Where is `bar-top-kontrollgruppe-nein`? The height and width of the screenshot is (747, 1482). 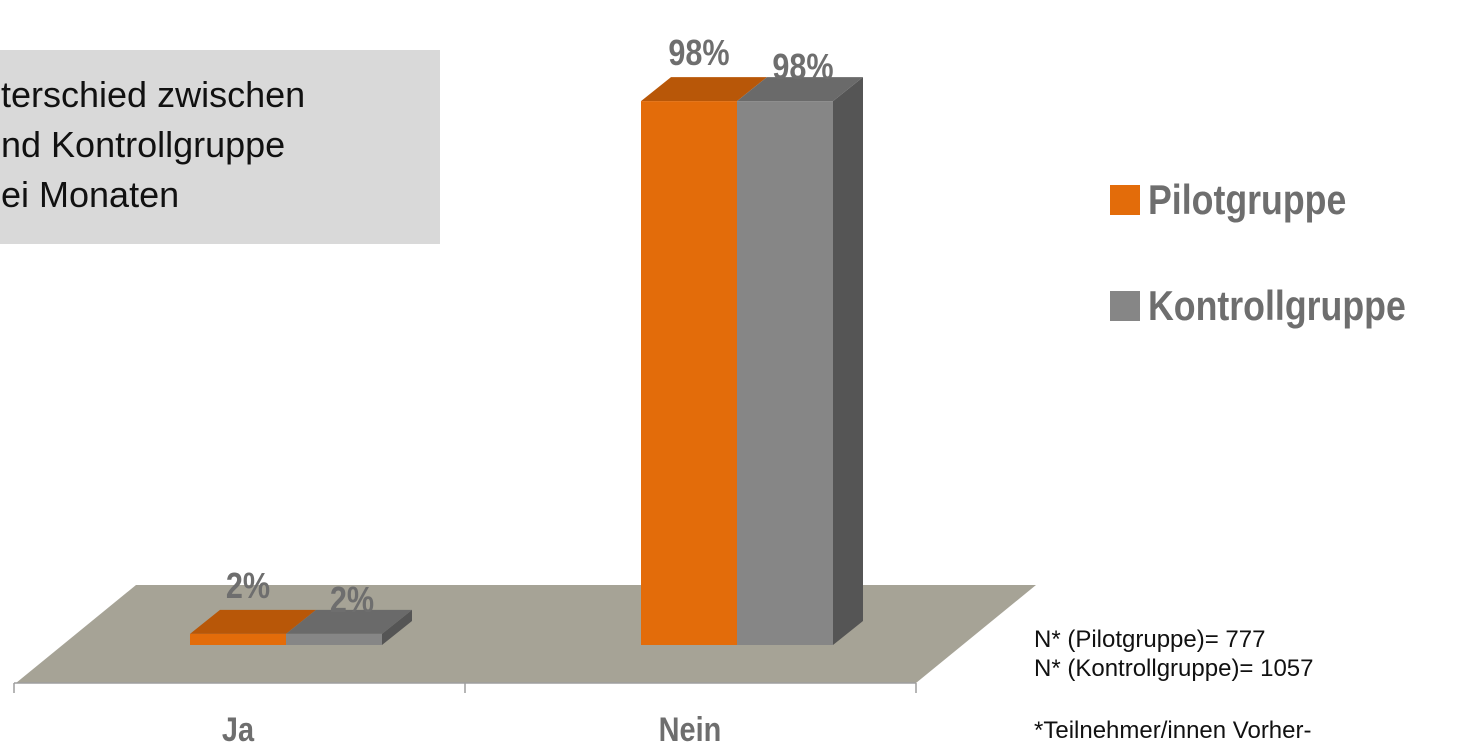
bar-top-kontrollgruppe-nein is located at coordinates (800, 89).